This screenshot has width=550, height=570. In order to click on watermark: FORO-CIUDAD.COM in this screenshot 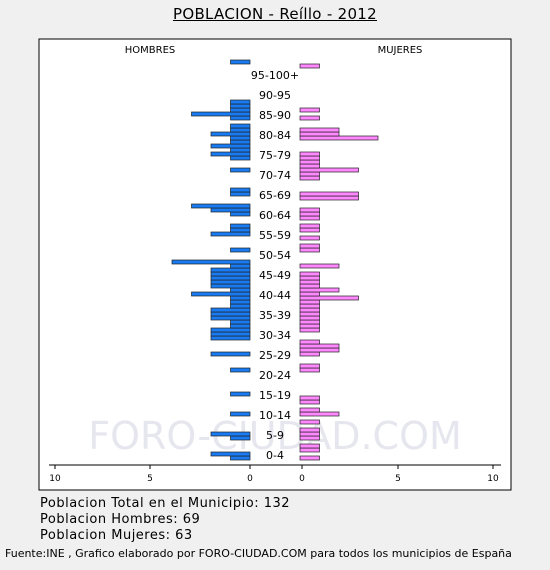, I will do `click(275, 436)`.